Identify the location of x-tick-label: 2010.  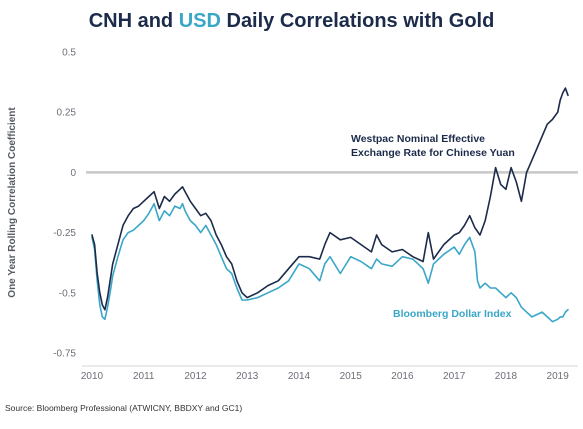
(92, 376).